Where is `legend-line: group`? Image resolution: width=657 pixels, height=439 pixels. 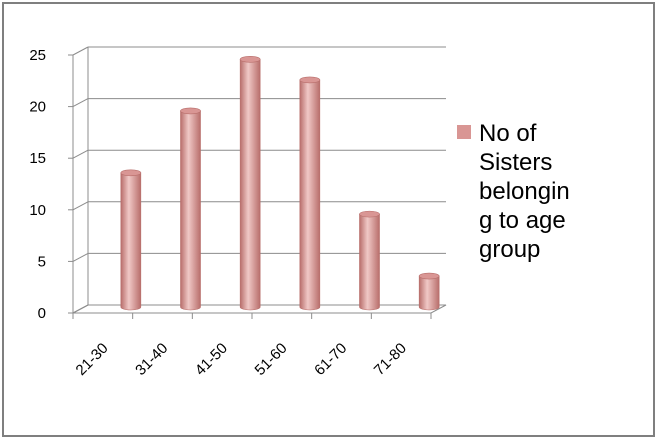
legend-line: group is located at coordinates (509, 249).